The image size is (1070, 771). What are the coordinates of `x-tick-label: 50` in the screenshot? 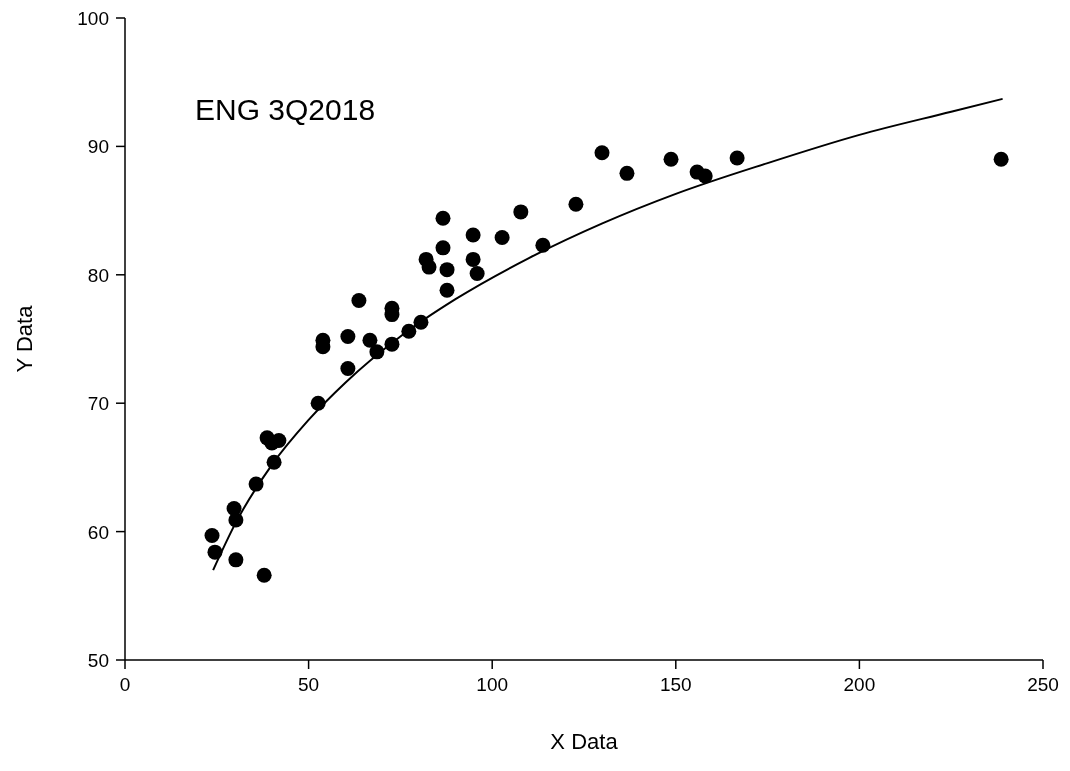 It's located at (309, 684).